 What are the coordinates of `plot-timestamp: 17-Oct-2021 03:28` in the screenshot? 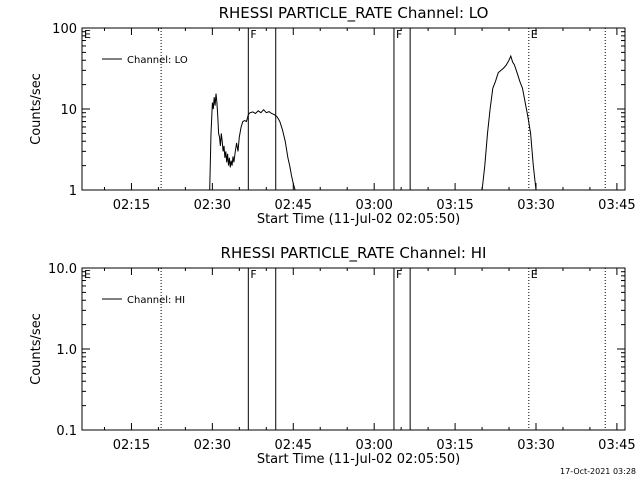 It's located at (598, 471).